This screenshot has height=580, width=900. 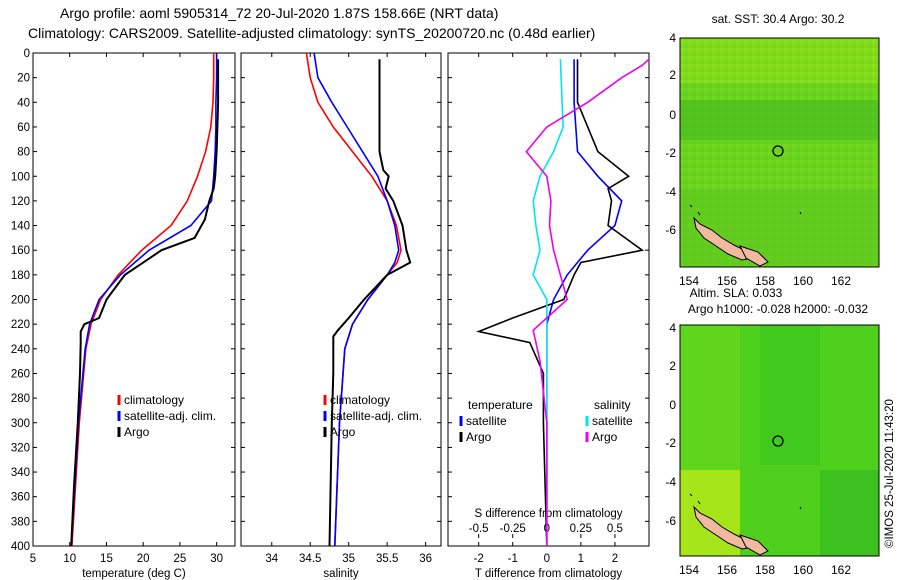 What do you see at coordinates (670, 443) in the screenshot?
I see `sla-ytick: -2` at bounding box center [670, 443].